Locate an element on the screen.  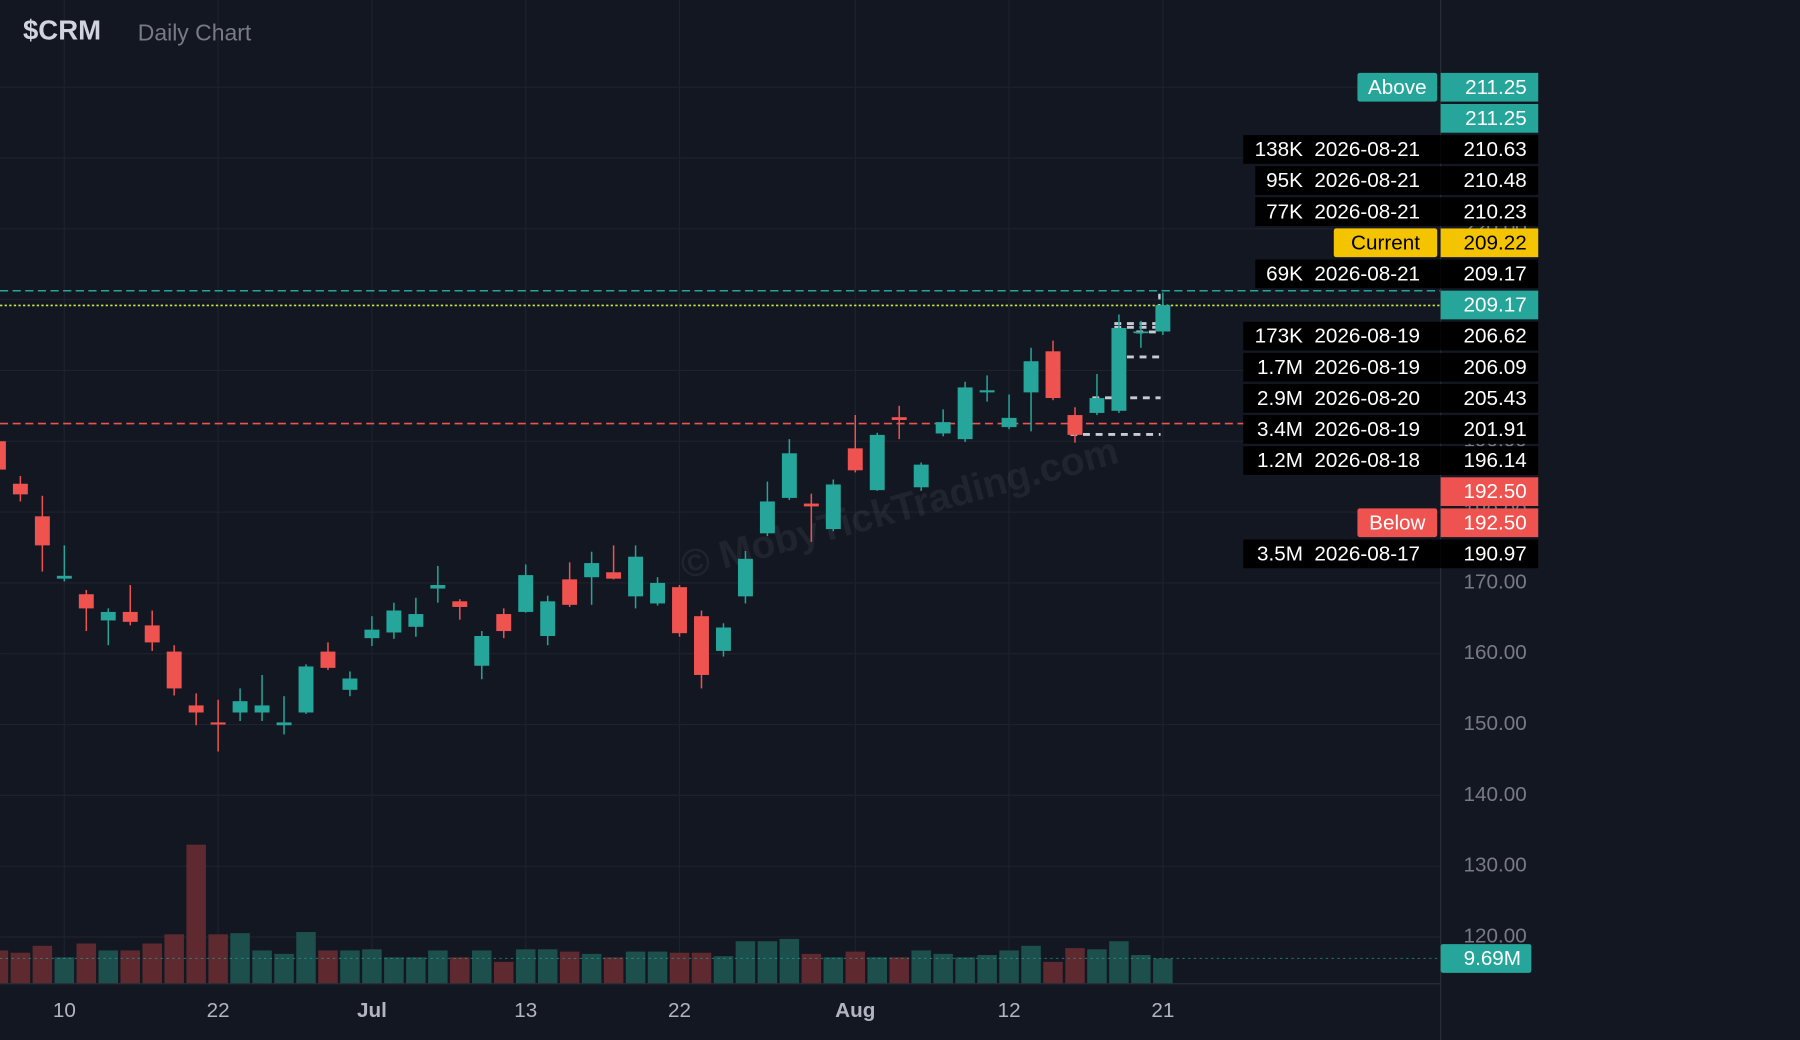
x-tick-label: 21 is located at coordinates (1162, 1010).